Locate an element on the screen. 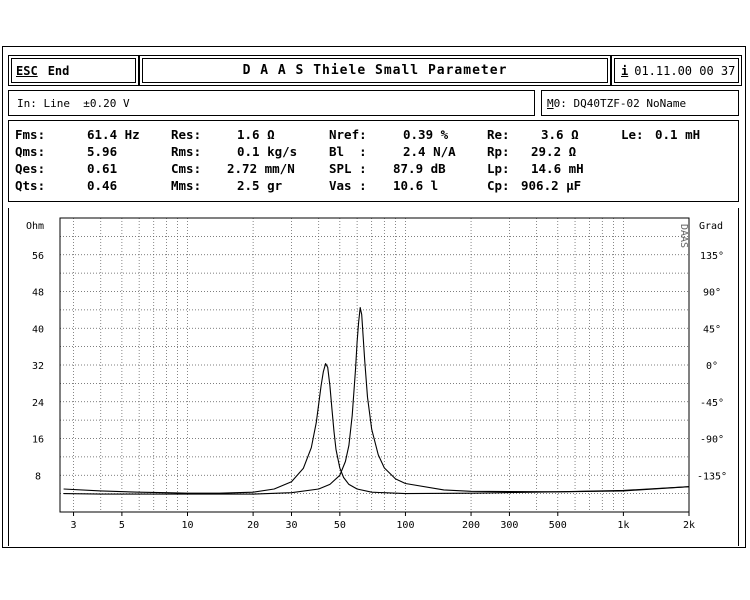 This screenshot has height=600, width=750. y2-tick-label: -135° is located at coordinates (712, 476).